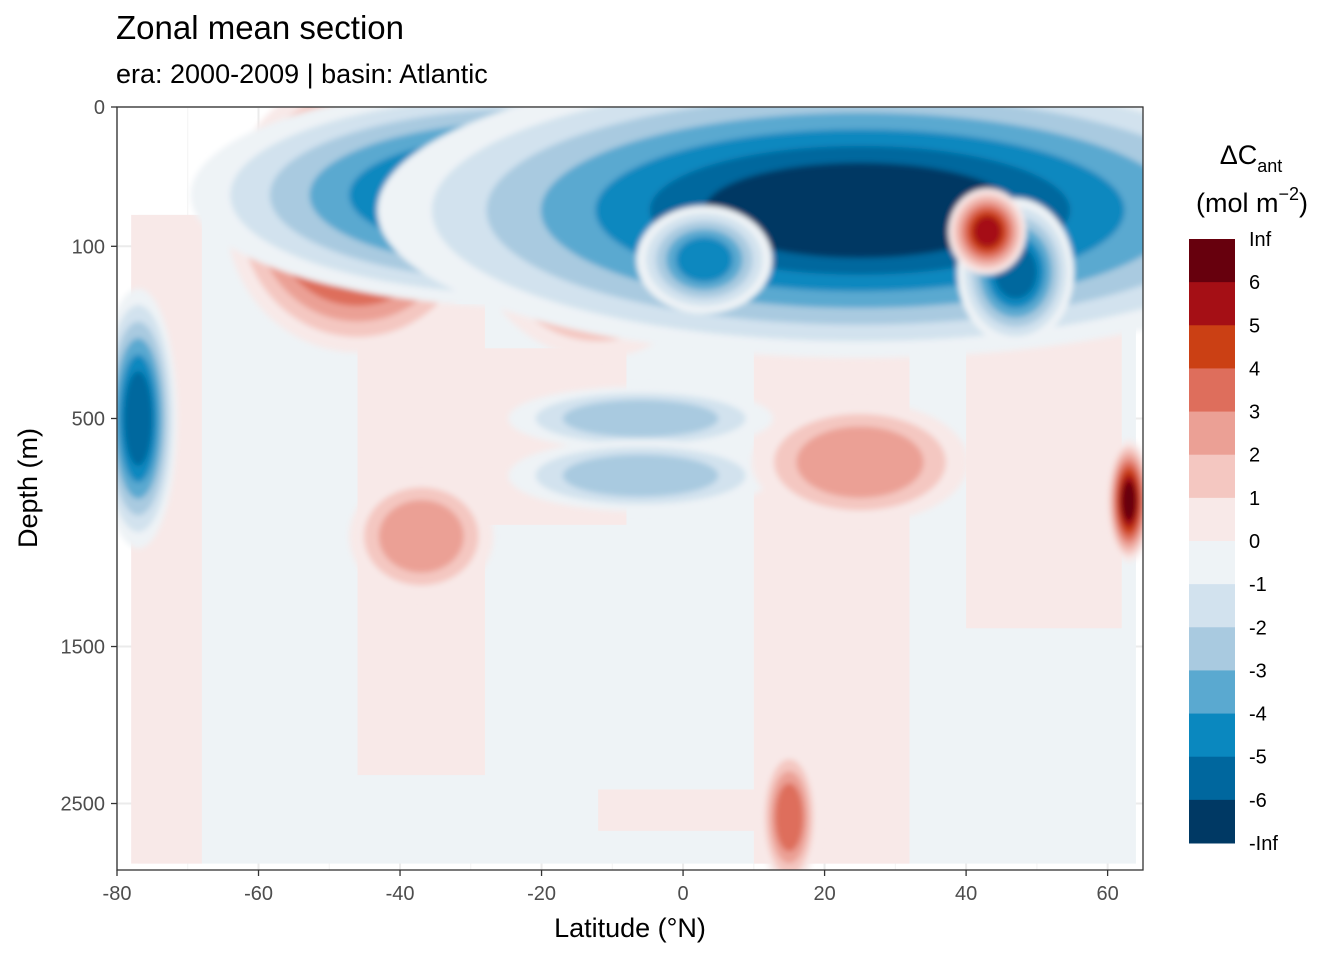  What do you see at coordinates (1263, 844) in the screenshot?
I see `legend-label: -Inf` at bounding box center [1263, 844].